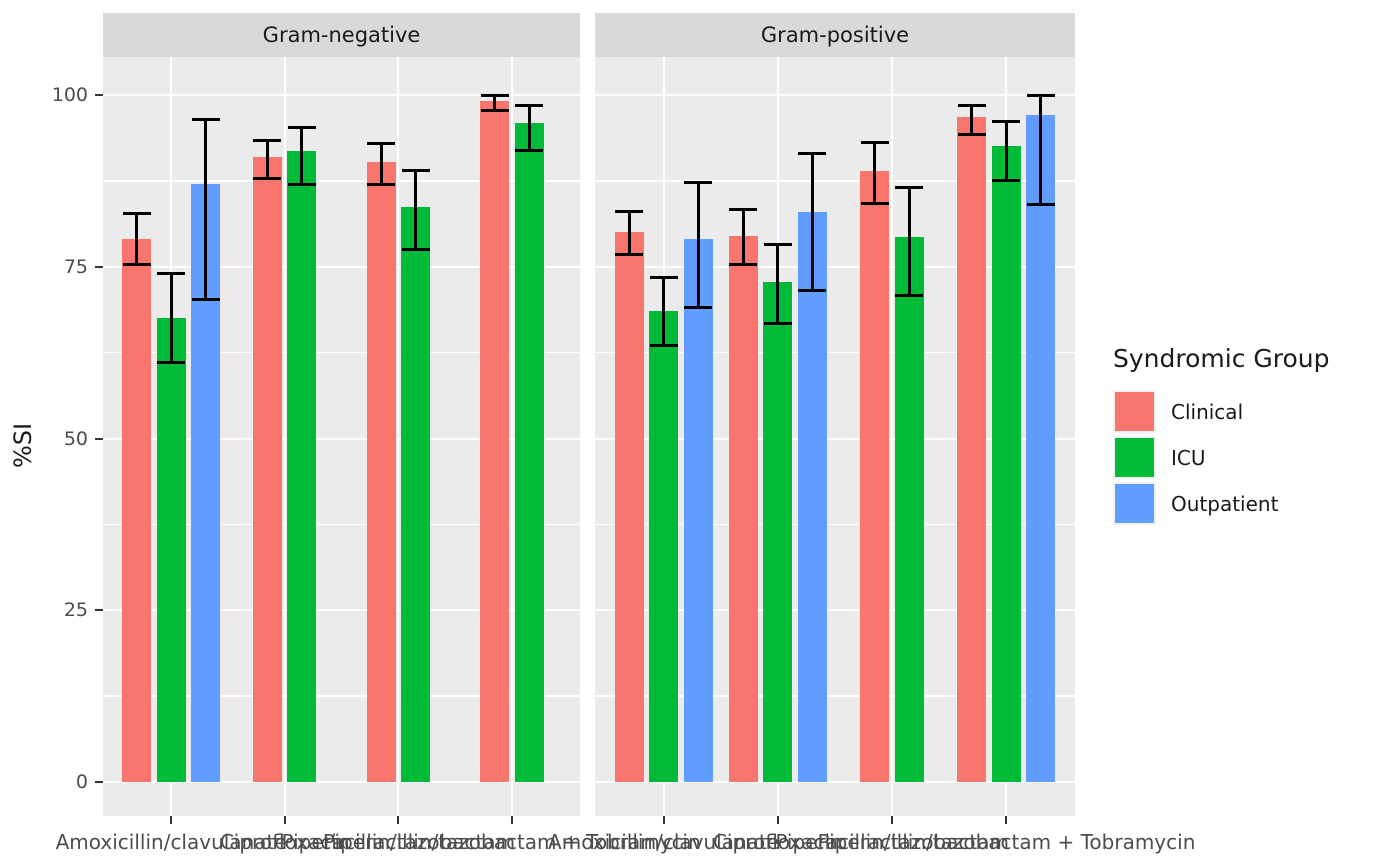 This screenshot has width=1400, height=866. What do you see at coordinates (1134, 411) in the screenshot?
I see `legend-swatch-clinical` at bounding box center [1134, 411].